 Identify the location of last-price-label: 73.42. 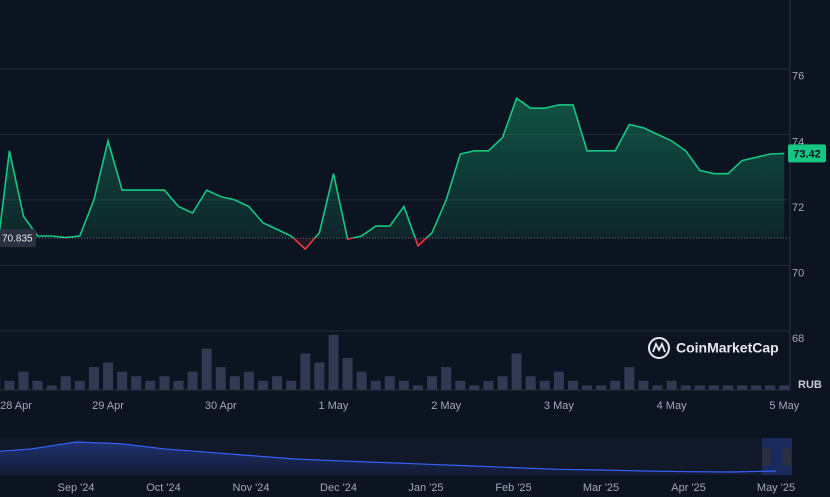
(807, 154).